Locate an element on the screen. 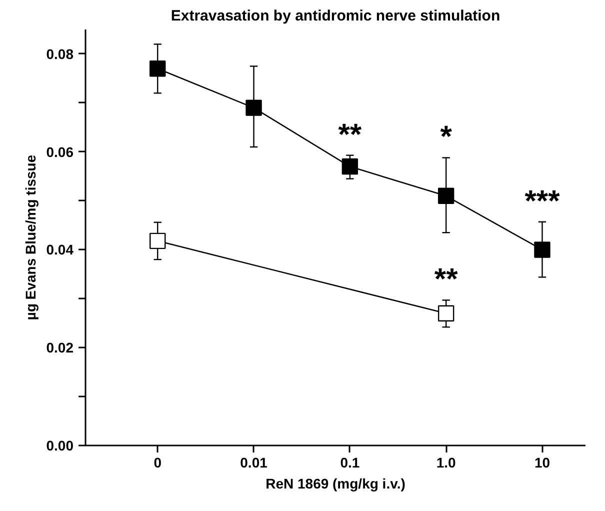 Image resolution: width=605 pixels, height=511 pixels. x-tick-label: 0 is located at coordinates (158, 462).